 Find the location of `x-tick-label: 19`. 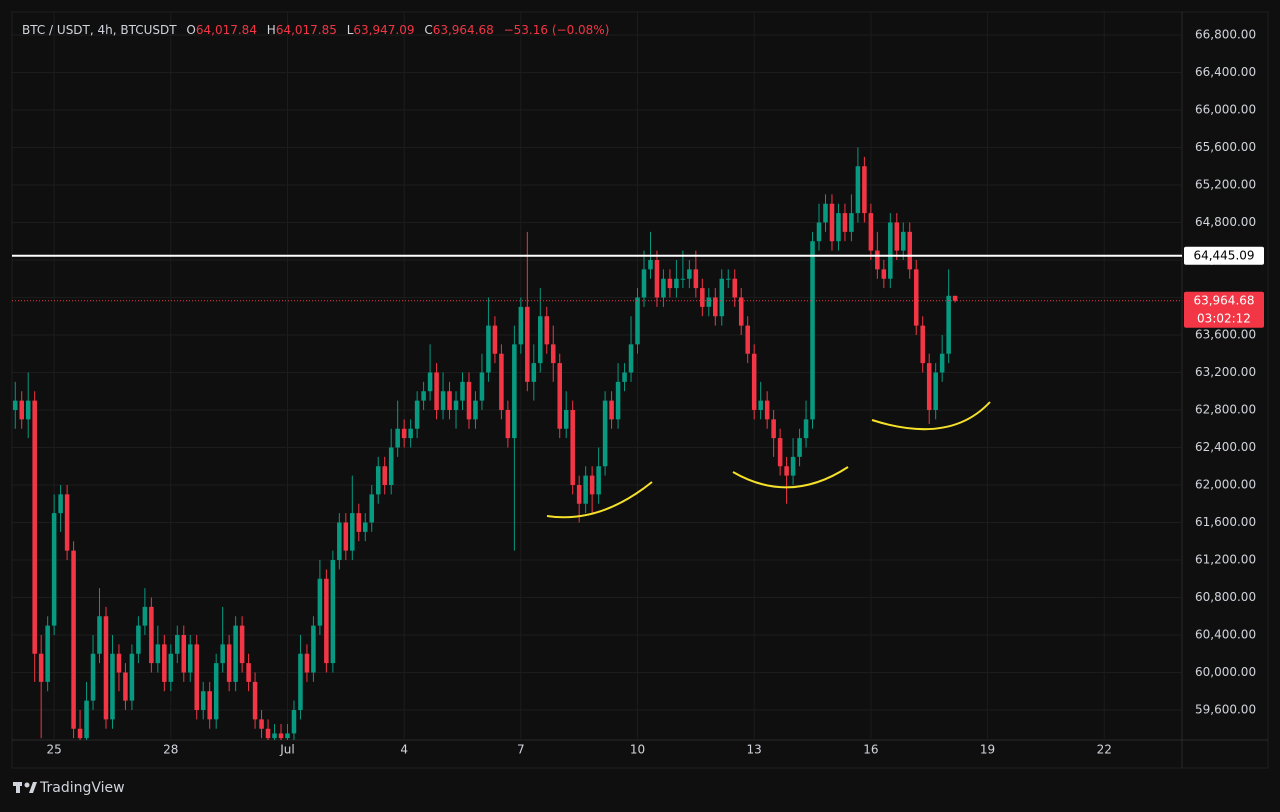

x-tick-label: 19 is located at coordinates (987, 750).